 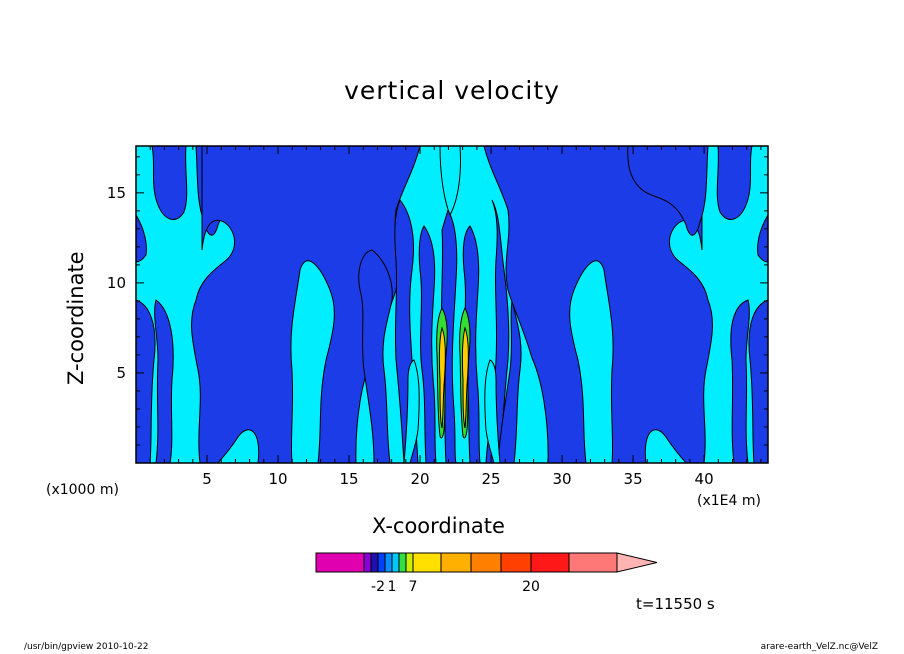 I want to click on x-tick-label: 10, so click(x=277, y=479).